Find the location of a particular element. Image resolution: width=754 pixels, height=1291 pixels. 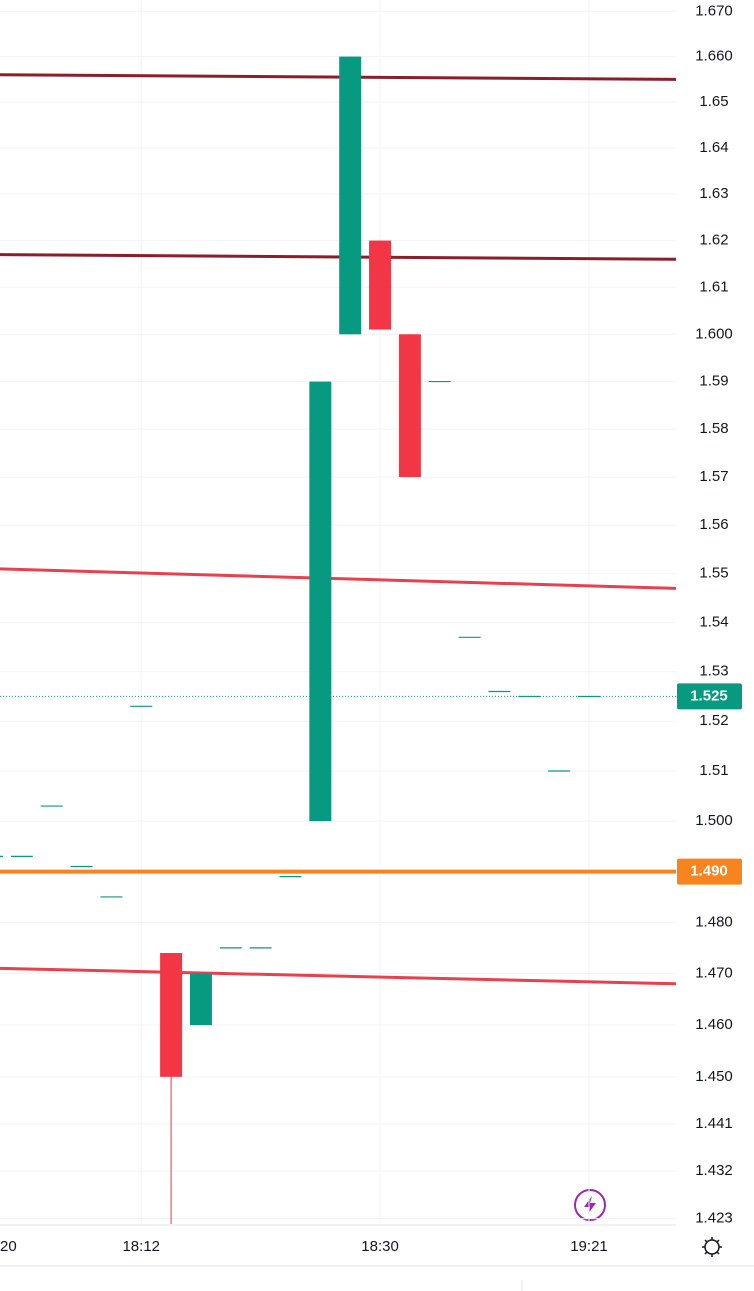

y-tick-label: 1.59 is located at coordinates (713, 381).